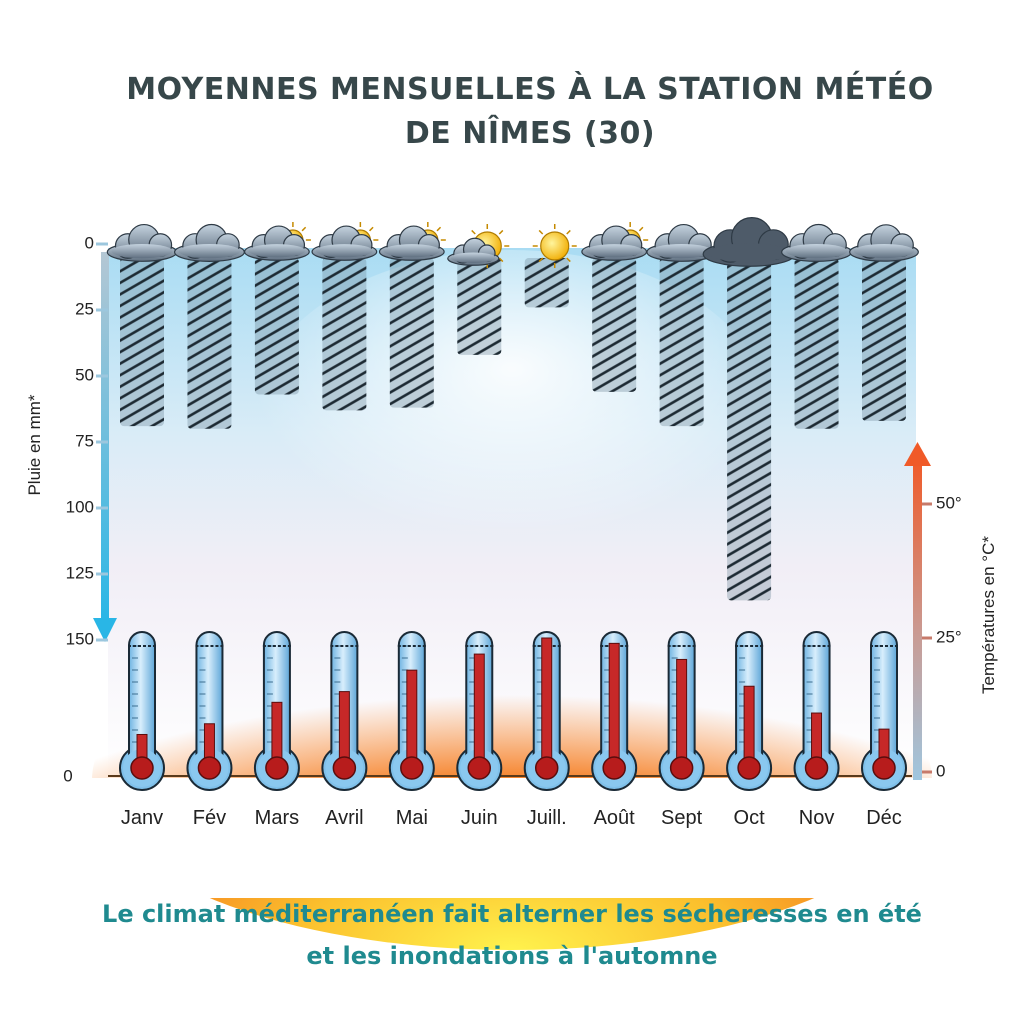  I want to click on month-label: Août, so click(615, 818).